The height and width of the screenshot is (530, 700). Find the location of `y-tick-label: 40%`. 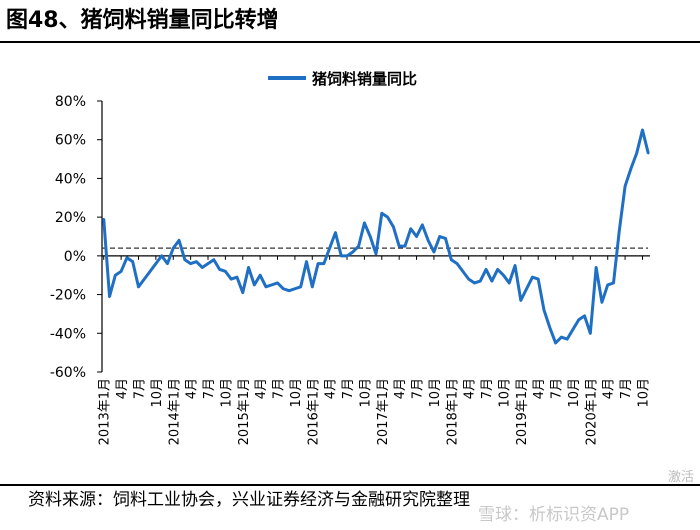

y-tick-label: 40% is located at coordinates (70, 179).